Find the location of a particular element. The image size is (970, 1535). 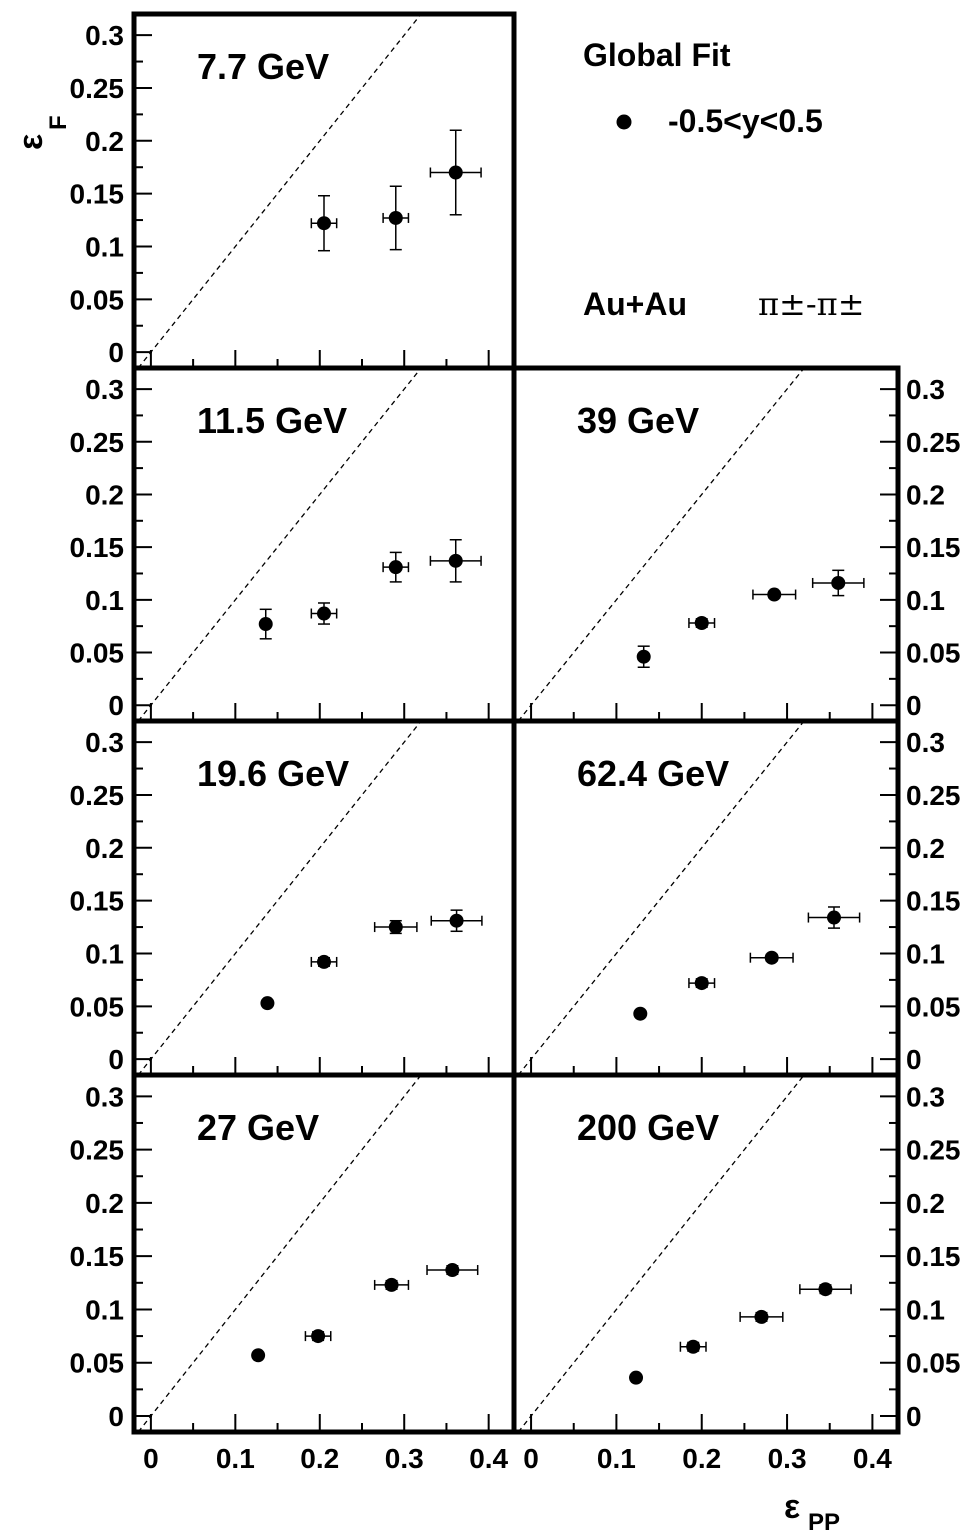

panel-energy-label: 11.5 GeV is located at coordinates (272, 420).